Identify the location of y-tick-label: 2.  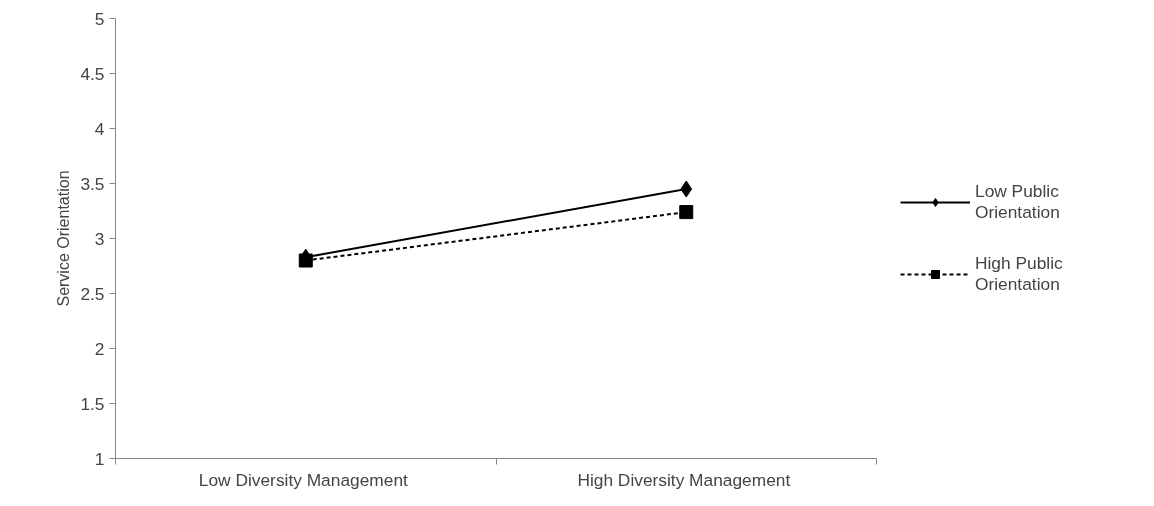
(99, 348).